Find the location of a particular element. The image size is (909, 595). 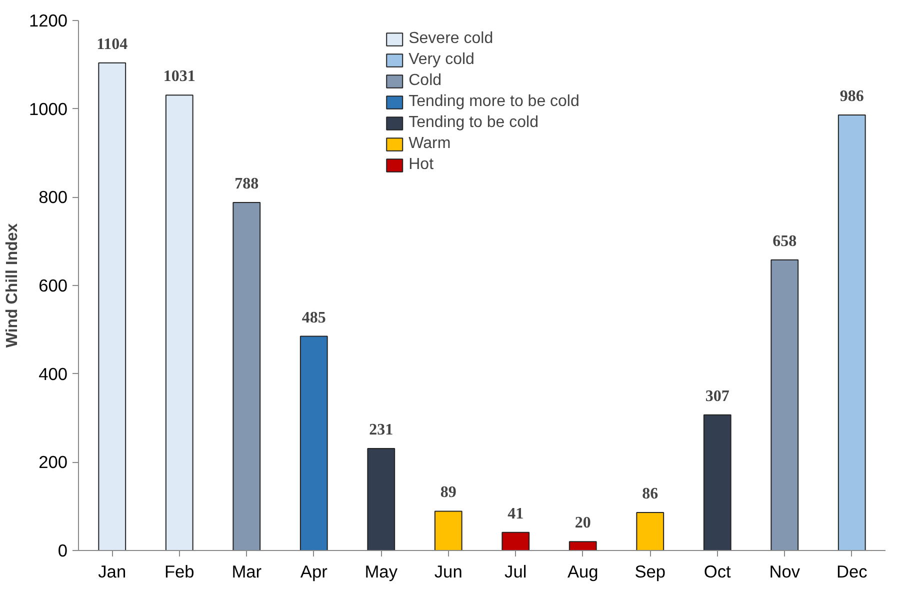

data-label: 485 is located at coordinates (314, 317).